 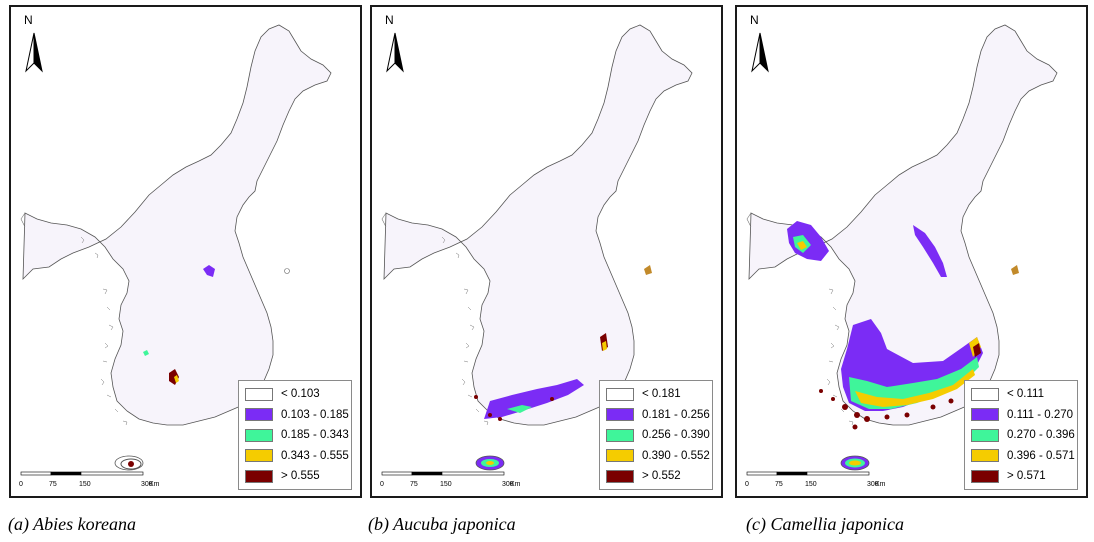 What do you see at coordinates (1040, 414) in the screenshot?
I see `legend-label: 0.111 - 0.270` at bounding box center [1040, 414].